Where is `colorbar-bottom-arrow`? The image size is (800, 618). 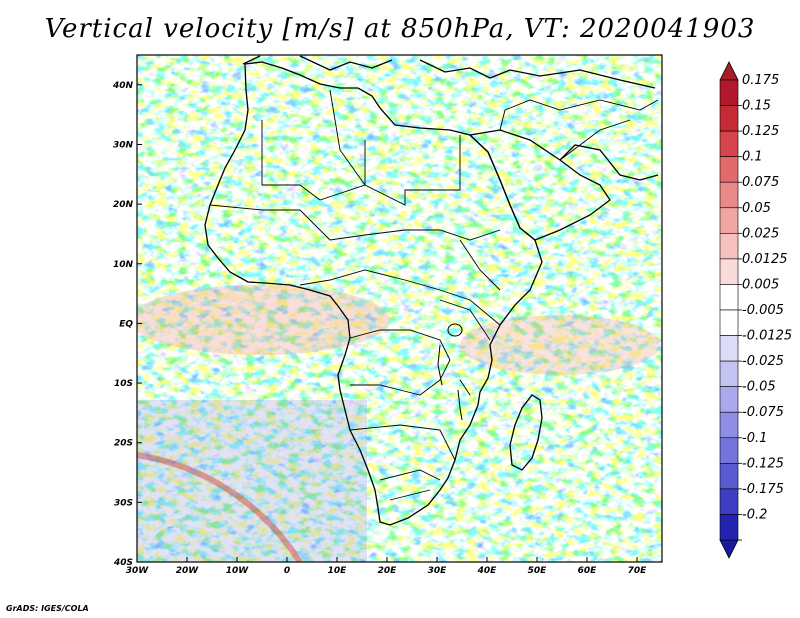
colorbar-bottom-arrow is located at coordinates (729, 549).